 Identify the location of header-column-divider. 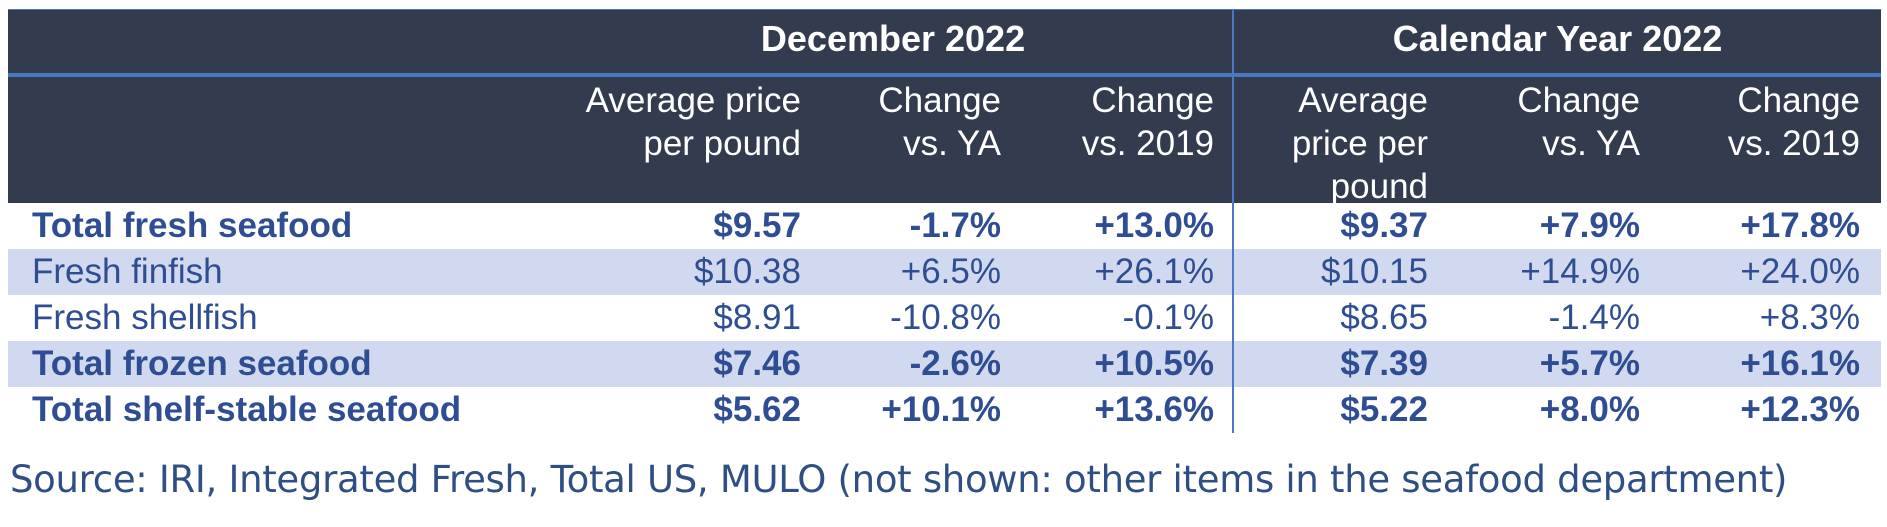
(1233, 106).